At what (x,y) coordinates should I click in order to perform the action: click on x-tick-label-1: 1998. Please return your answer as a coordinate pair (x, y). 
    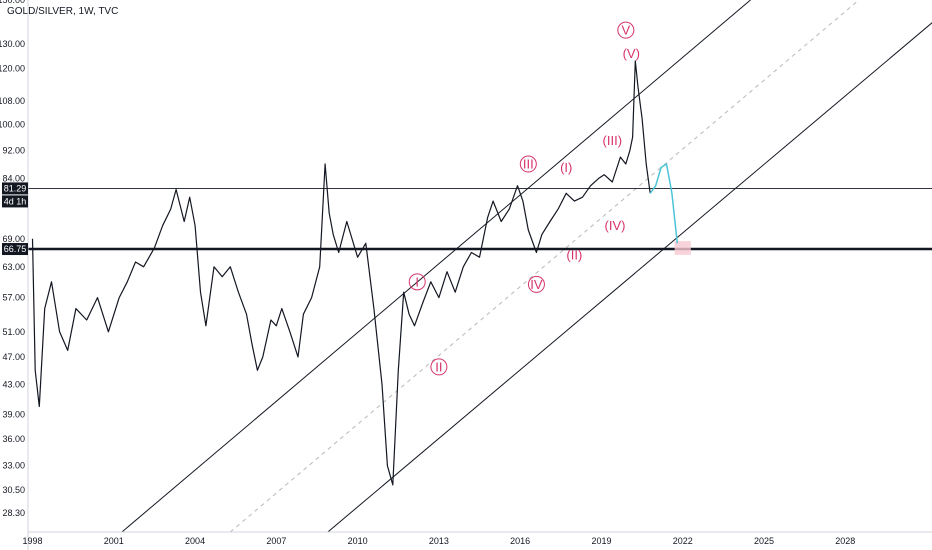
    Looking at the image, I should click on (32, 541).